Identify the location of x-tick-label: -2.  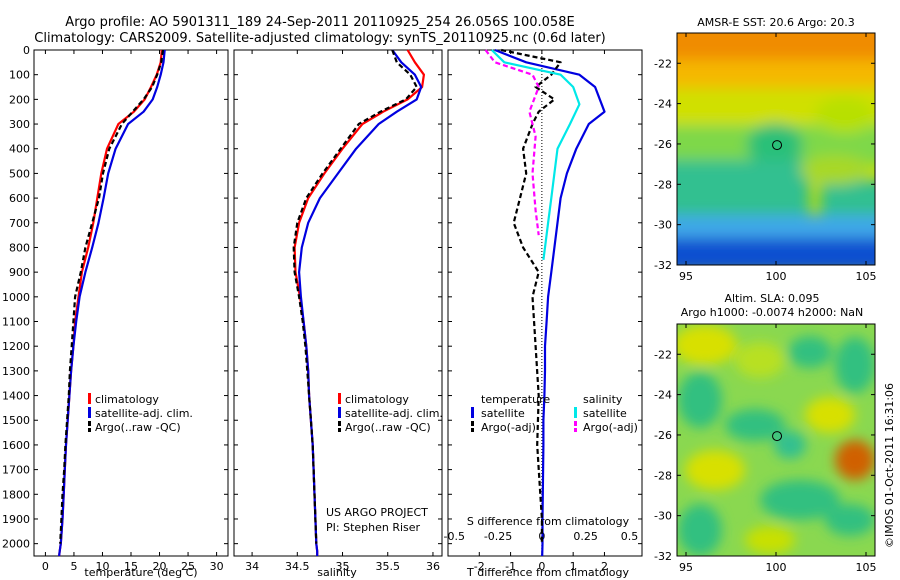
(479, 566).